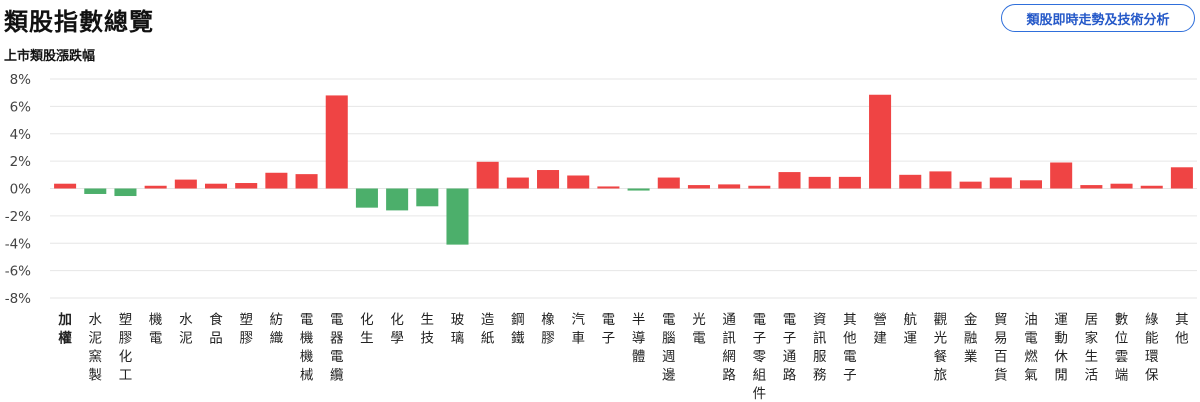 The height and width of the screenshot is (402, 1200). What do you see at coordinates (50, 56) in the screenshot?
I see `chart-title: 上市類股漲跌幅` at bounding box center [50, 56].